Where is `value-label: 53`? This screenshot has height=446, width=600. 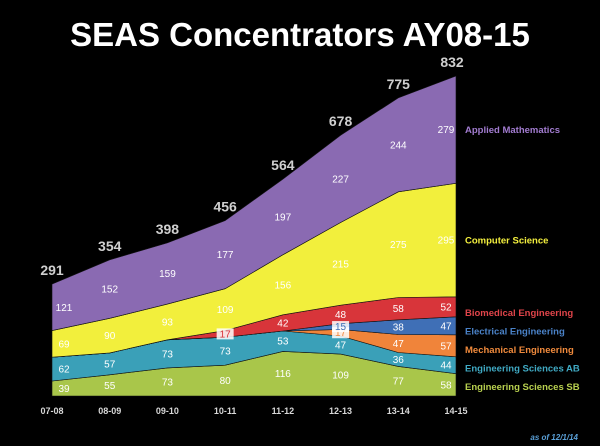 value-label: 53 is located at coordinates (283, 342).